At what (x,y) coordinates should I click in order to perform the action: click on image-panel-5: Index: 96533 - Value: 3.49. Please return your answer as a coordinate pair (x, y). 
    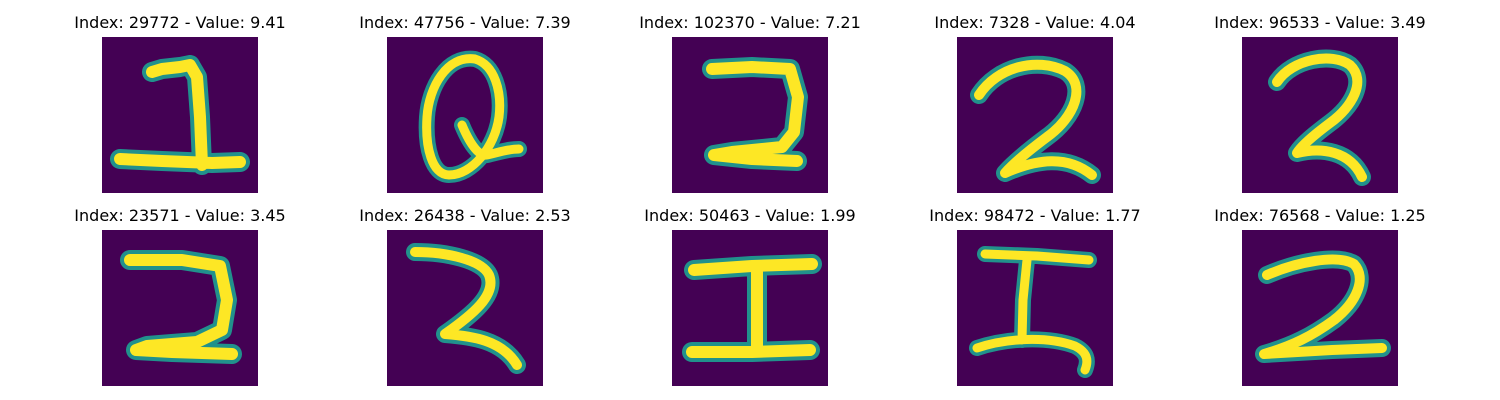
    Looking at the image, I should click on (1320, 102).